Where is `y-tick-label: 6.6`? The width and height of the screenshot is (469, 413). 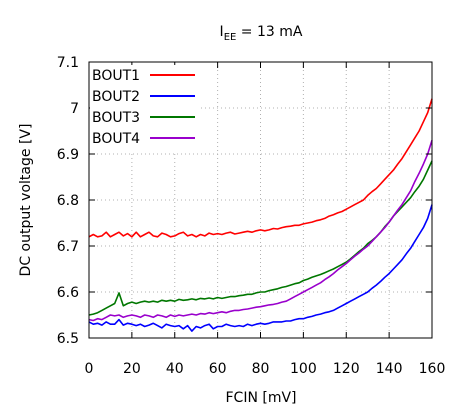 y-tick-label: 6.6 is located at coordinates (68, 293).